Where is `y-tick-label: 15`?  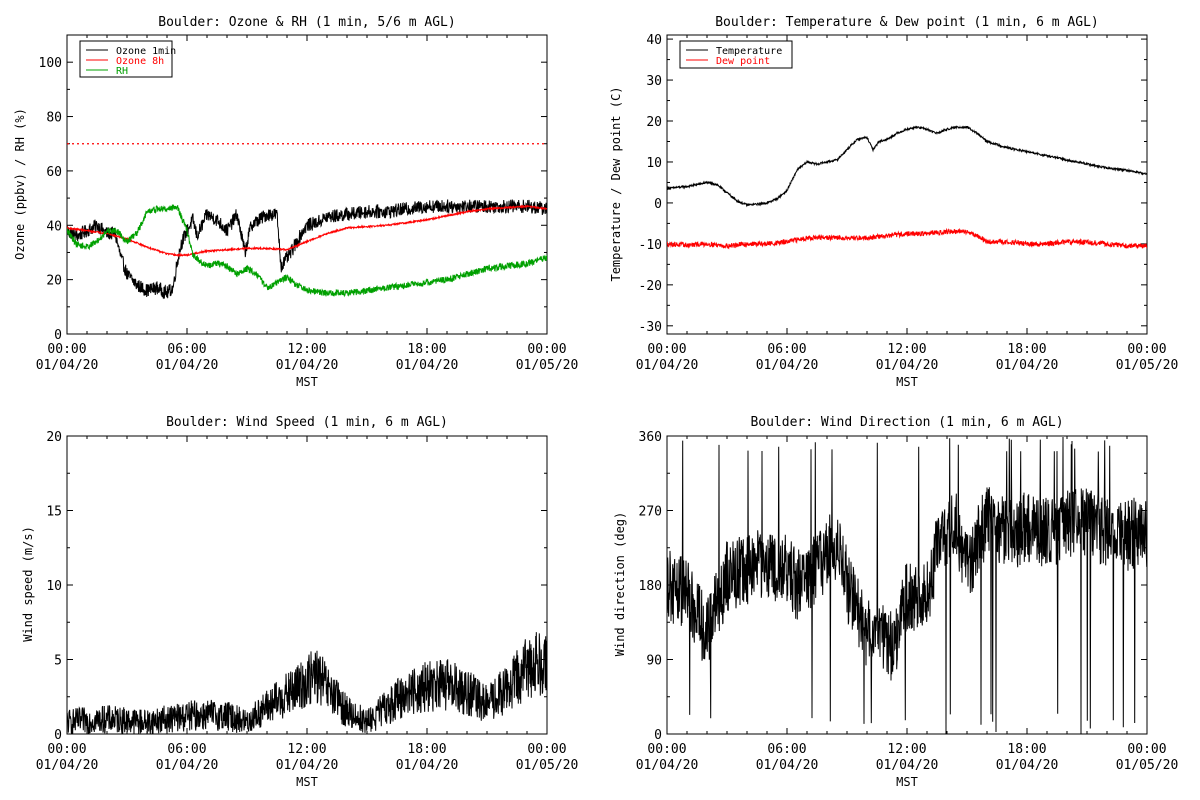
y-tick-label: 15 is located at coordinates (54, 512).